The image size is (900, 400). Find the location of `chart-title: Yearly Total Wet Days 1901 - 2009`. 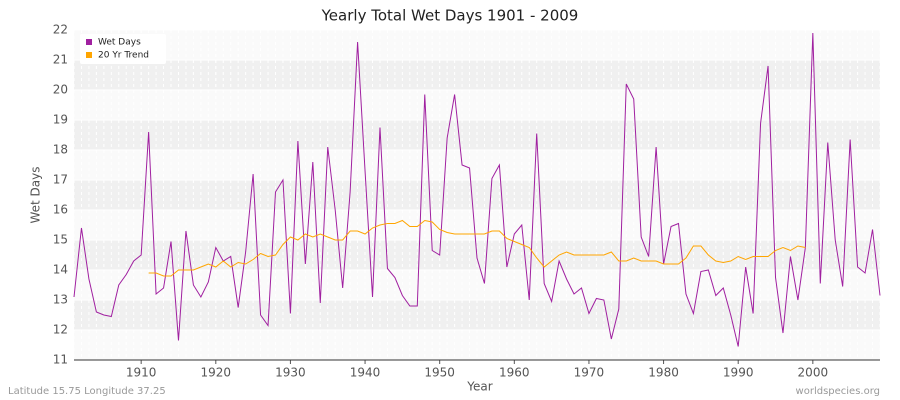

chart-title: Yearly Total Wet Days 1901 - 2009 is located at coordinates (450, 16).